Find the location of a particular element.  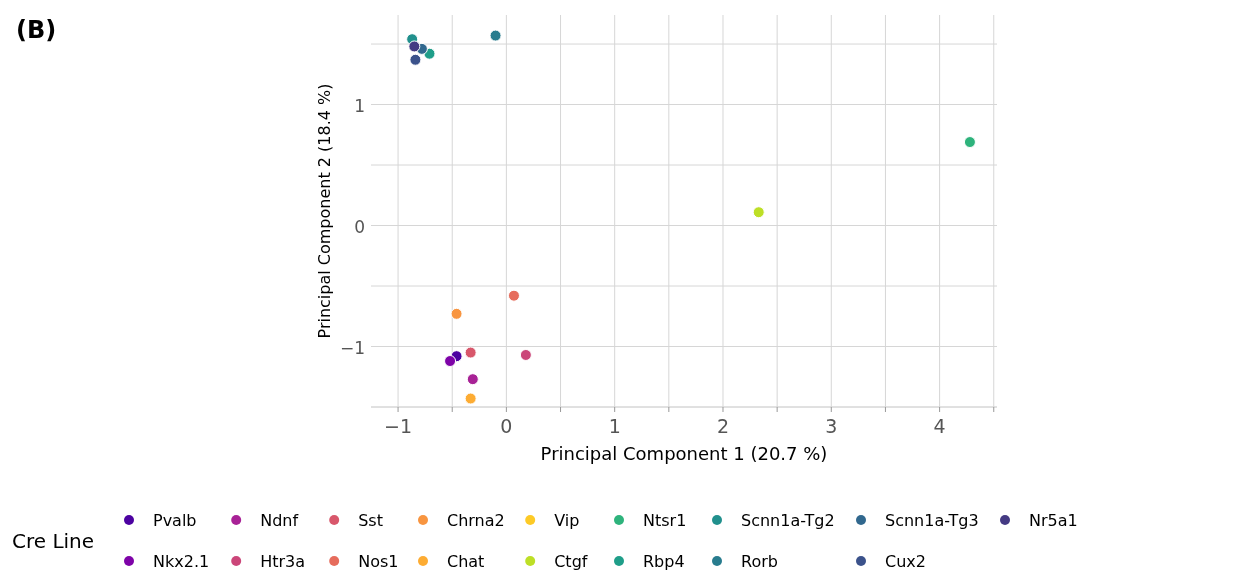

x-tick-label: −1 is located at coordinates (398, 426).